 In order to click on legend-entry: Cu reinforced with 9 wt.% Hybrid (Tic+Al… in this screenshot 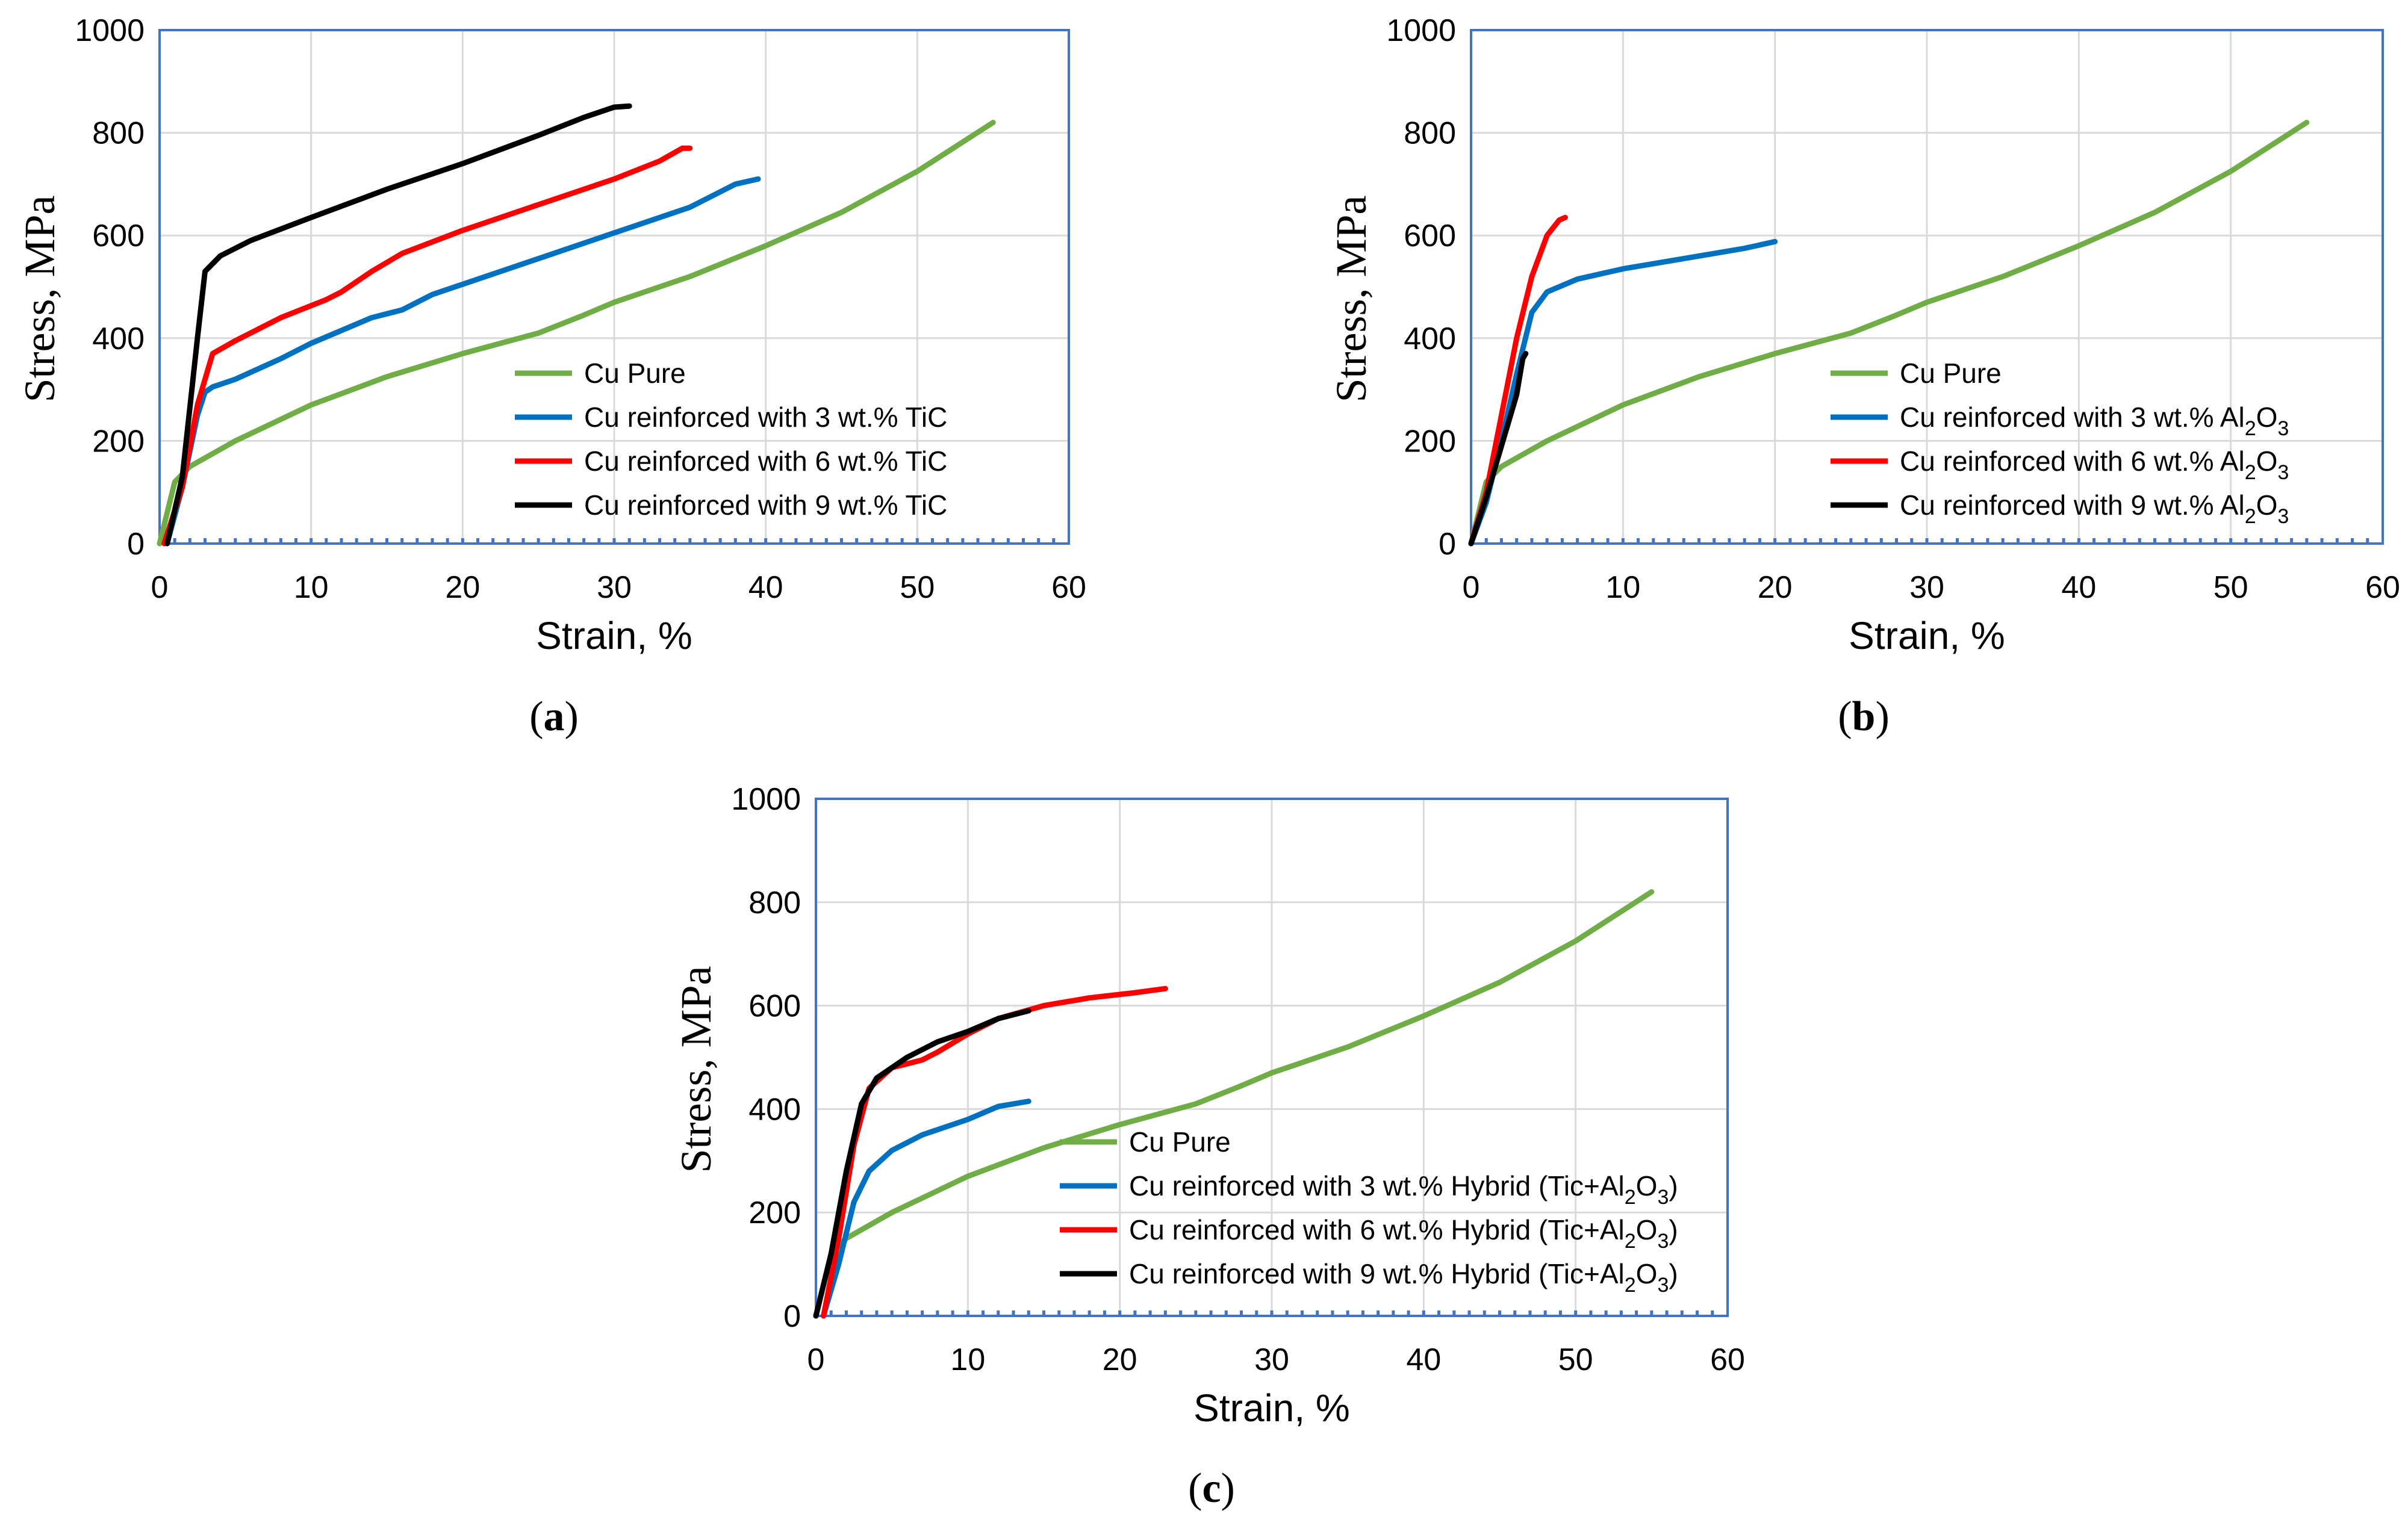, I will do `click(1403, 1277)`.